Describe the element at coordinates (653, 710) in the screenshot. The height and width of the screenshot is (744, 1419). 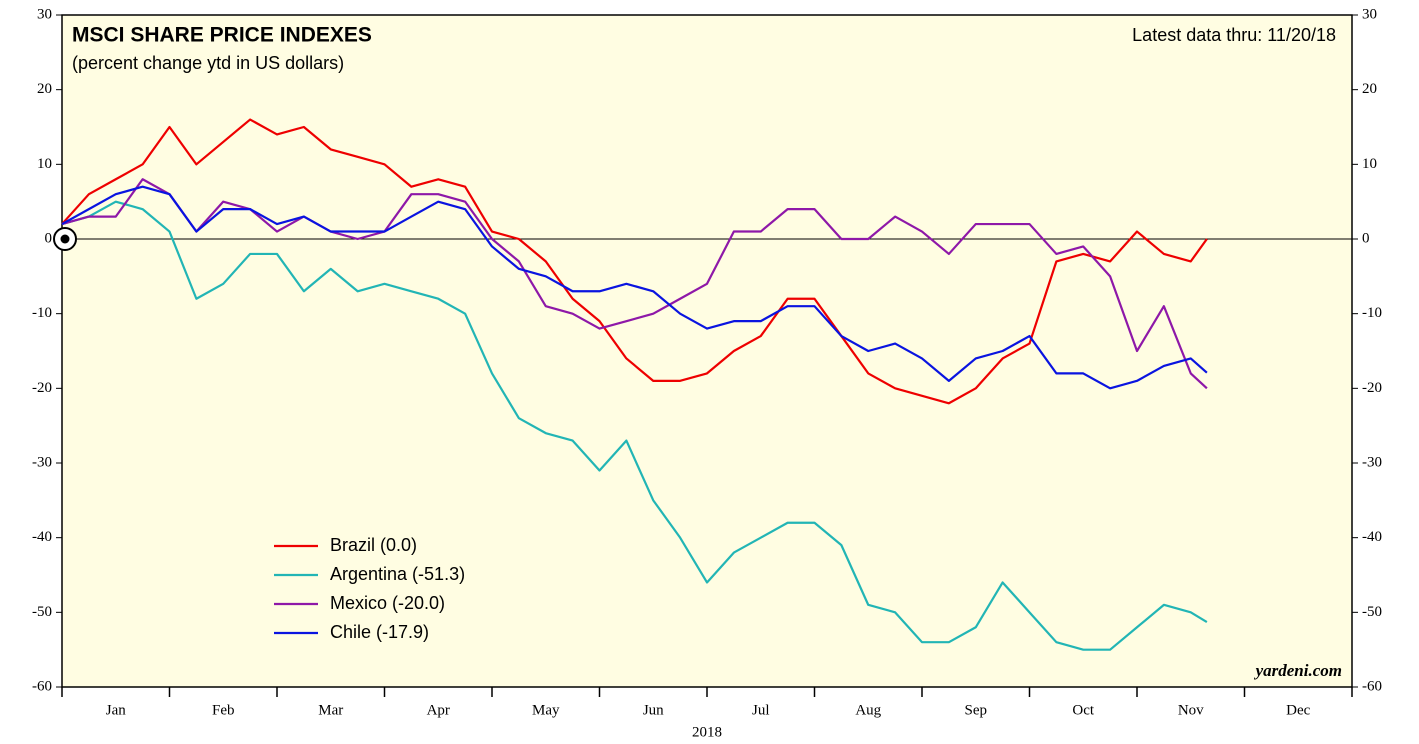
I see `x-tick-label: Jun` at that location.